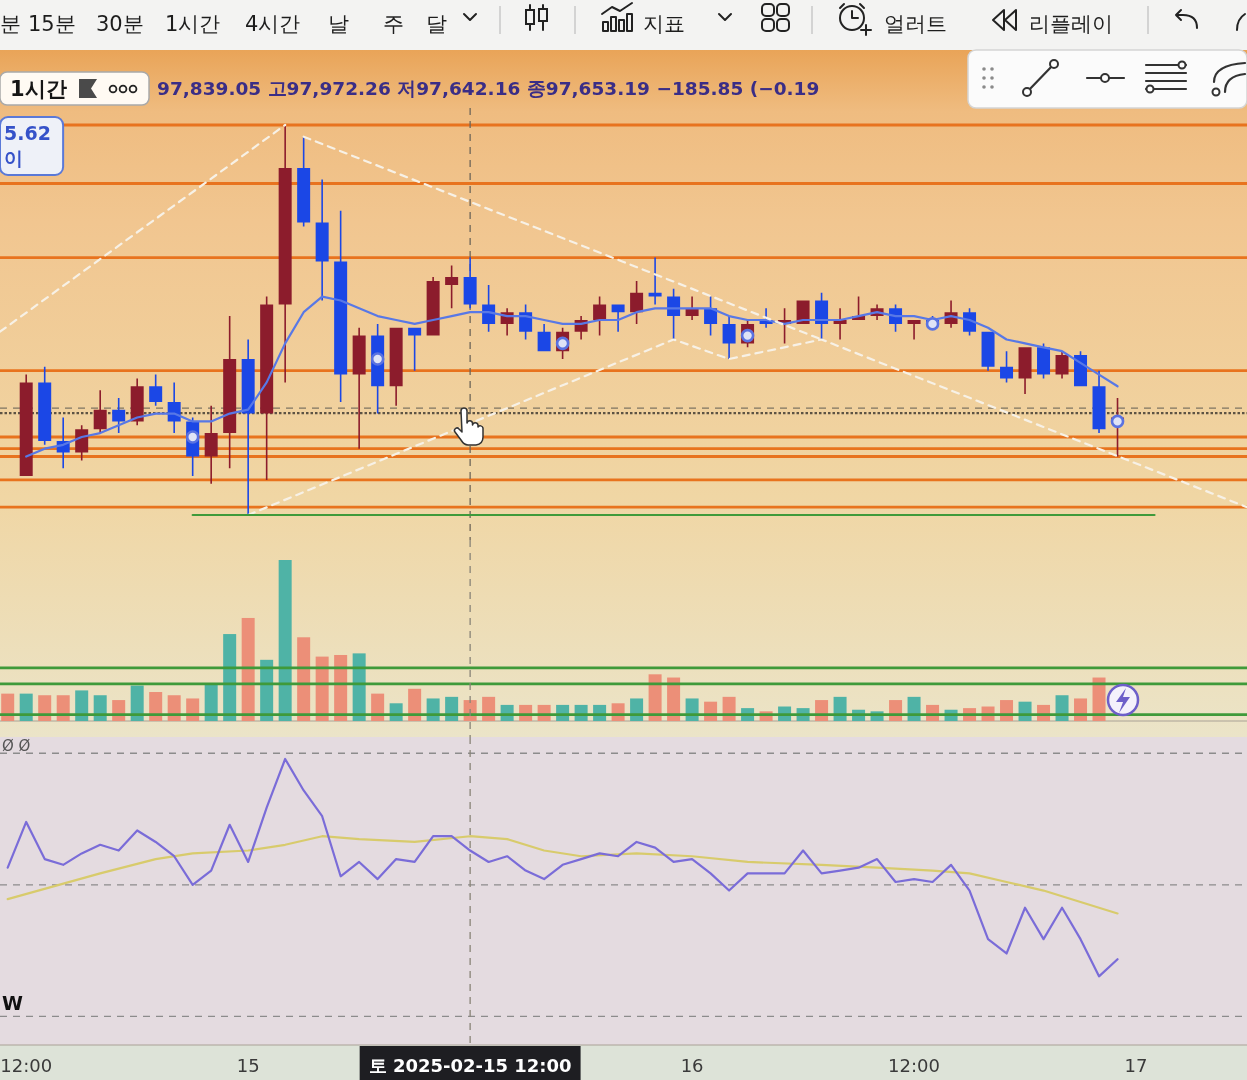 This screenshot has width=1247, height=1080. I want to click on text: 얼러트, so click(915, 24).